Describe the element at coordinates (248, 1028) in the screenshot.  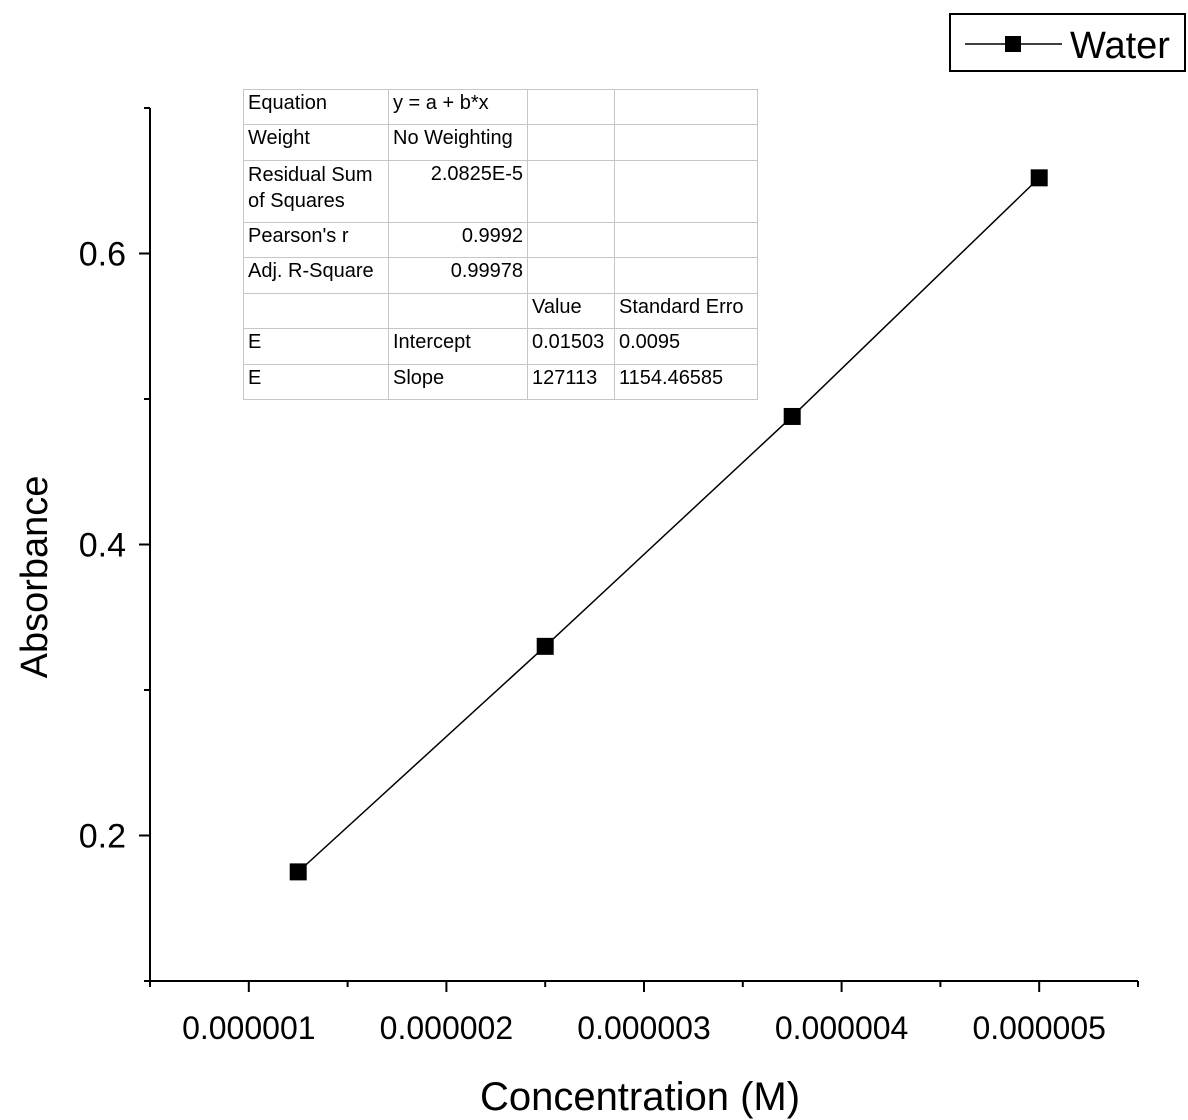
I see `x-tick-label: 0.000001` at that location.